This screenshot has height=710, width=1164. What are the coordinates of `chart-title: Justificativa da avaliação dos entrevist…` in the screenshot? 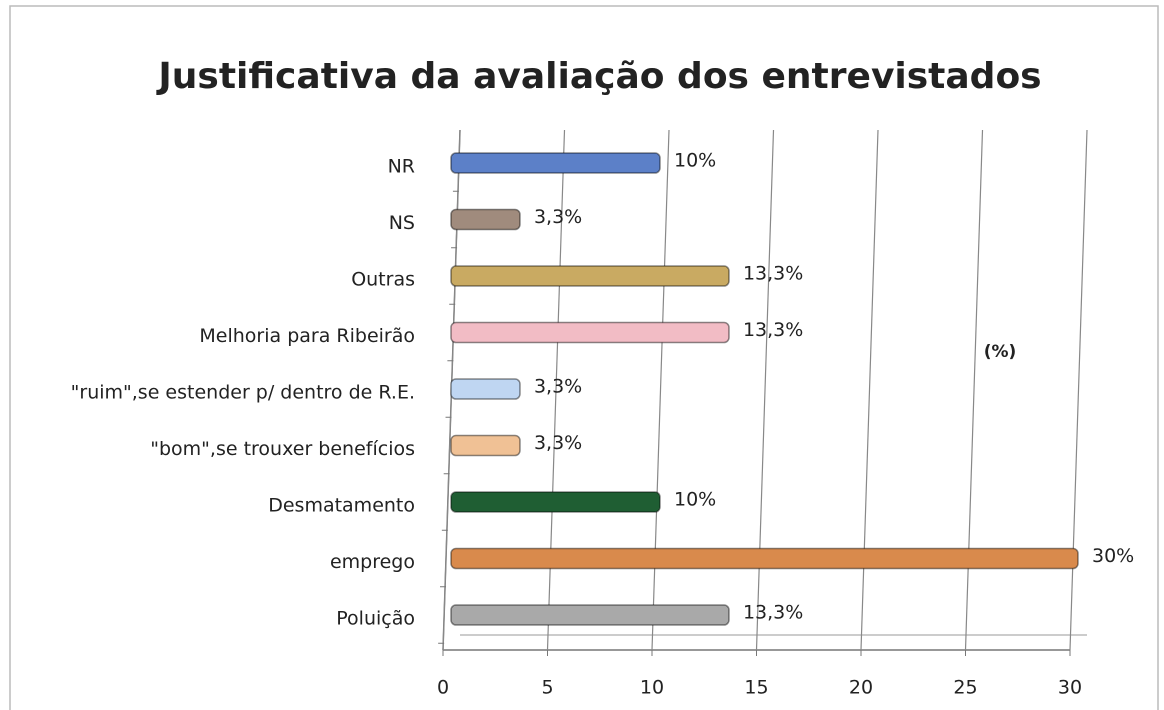 It's located at (598, 76).